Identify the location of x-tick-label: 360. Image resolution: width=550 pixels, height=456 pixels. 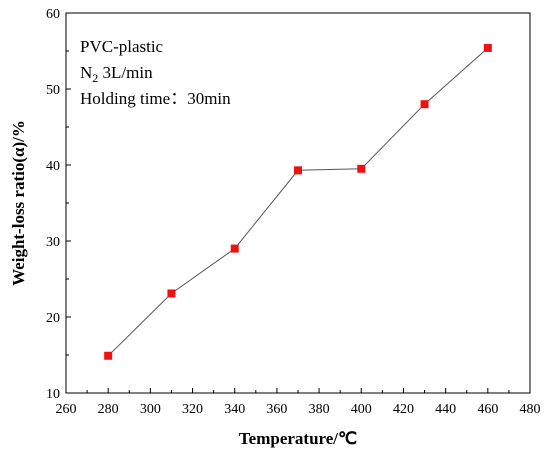
(276, 409).